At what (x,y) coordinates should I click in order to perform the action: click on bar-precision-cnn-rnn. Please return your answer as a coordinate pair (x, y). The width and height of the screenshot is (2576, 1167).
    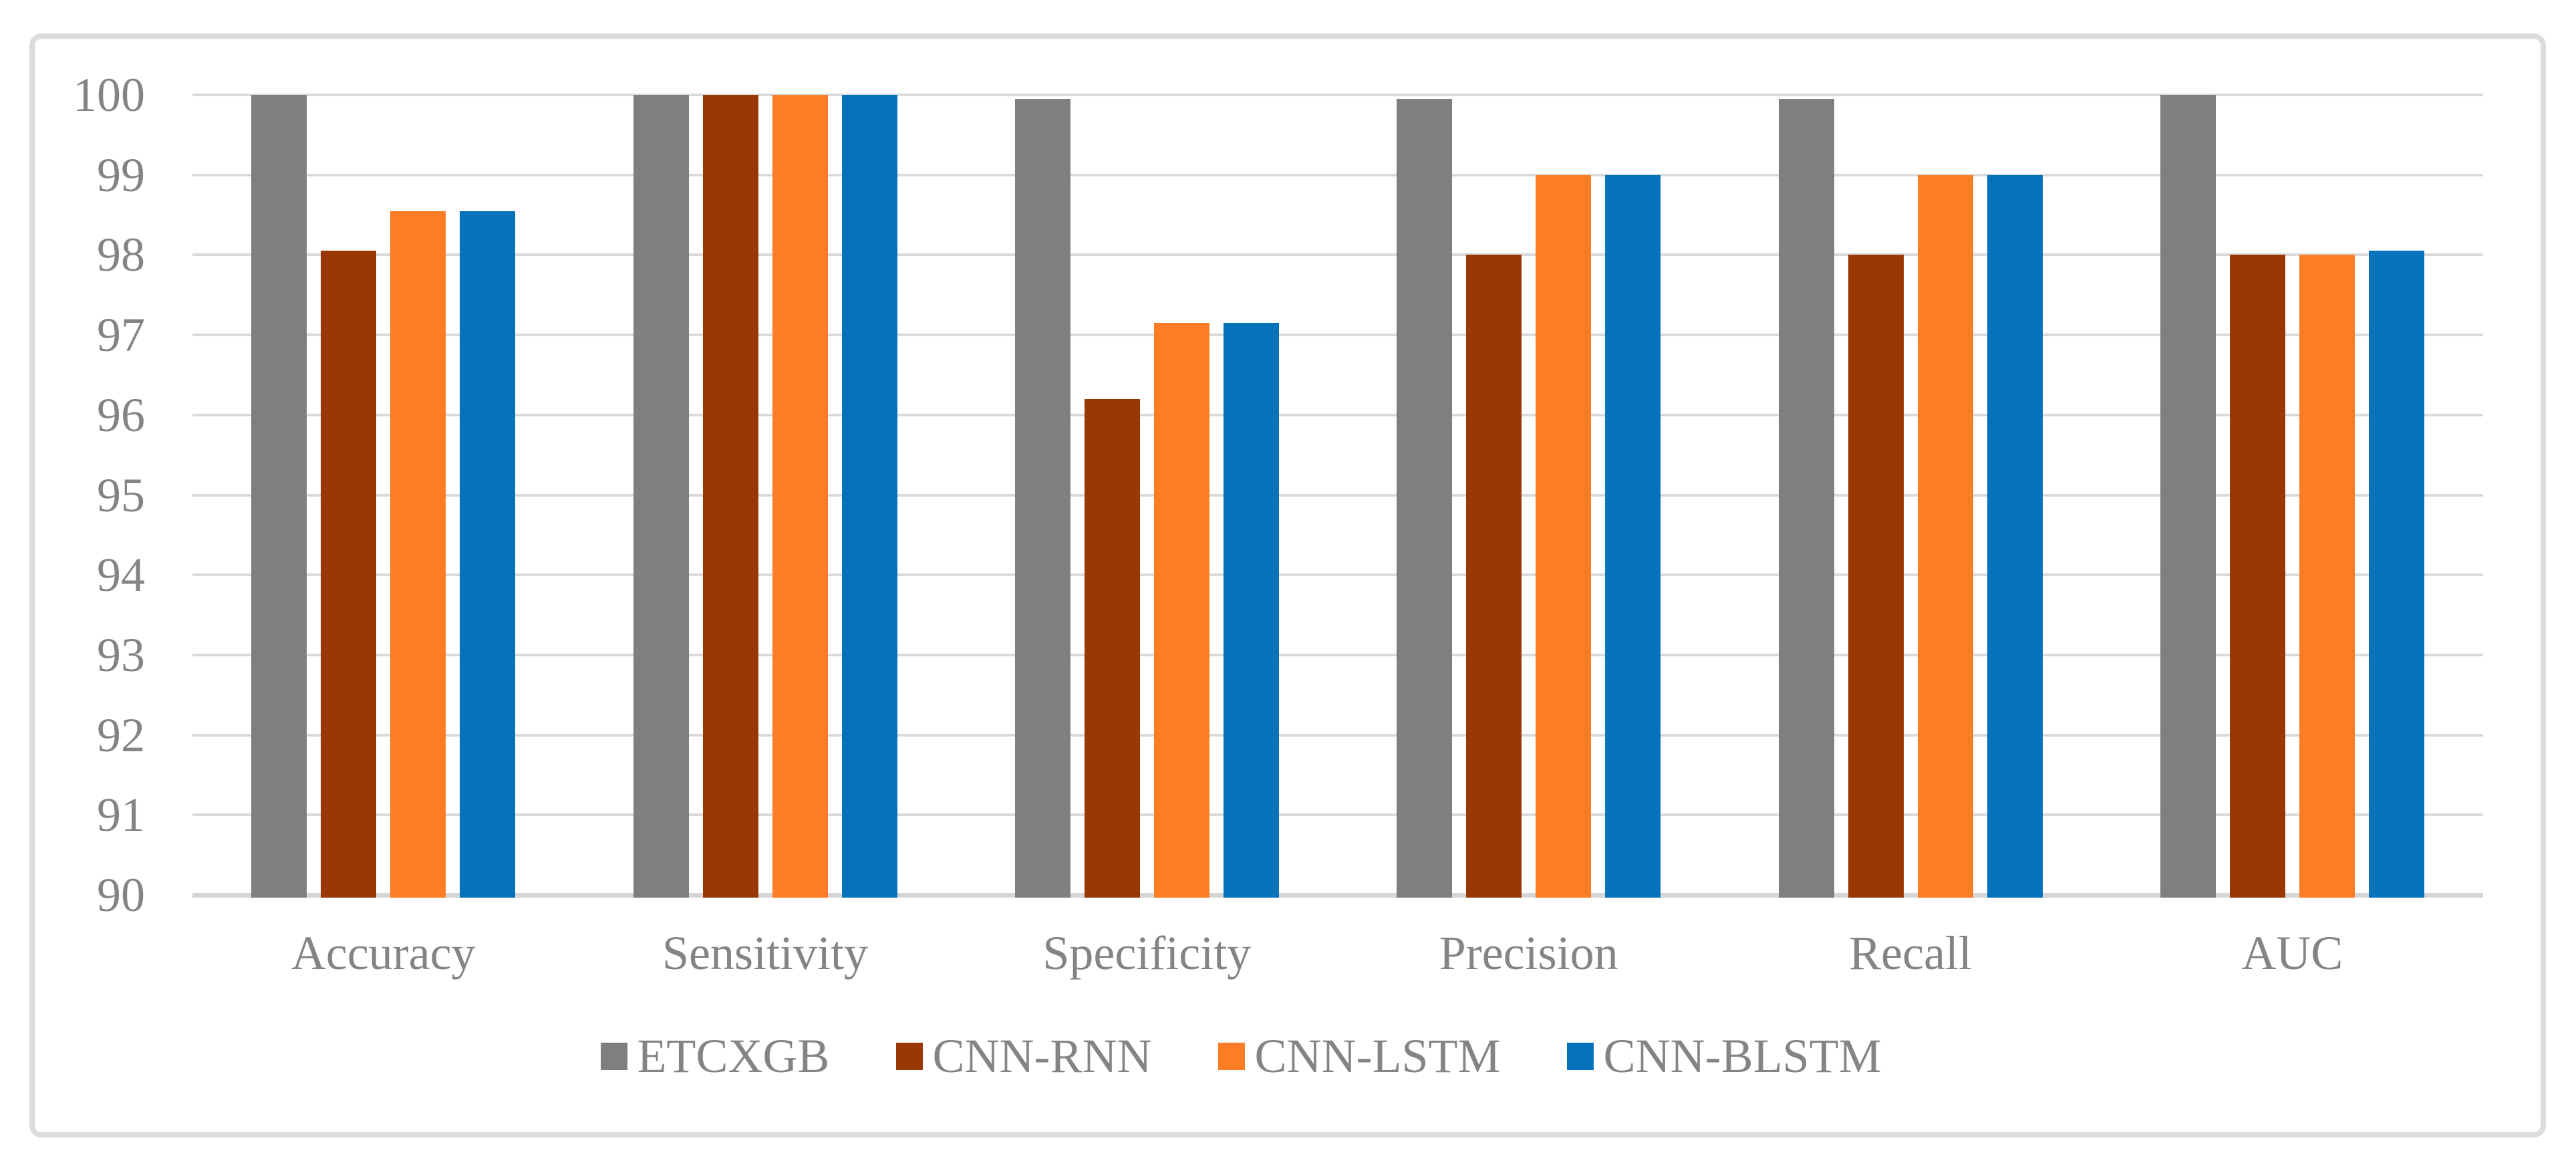
    Looking at the image, I should click on (1494, 576).